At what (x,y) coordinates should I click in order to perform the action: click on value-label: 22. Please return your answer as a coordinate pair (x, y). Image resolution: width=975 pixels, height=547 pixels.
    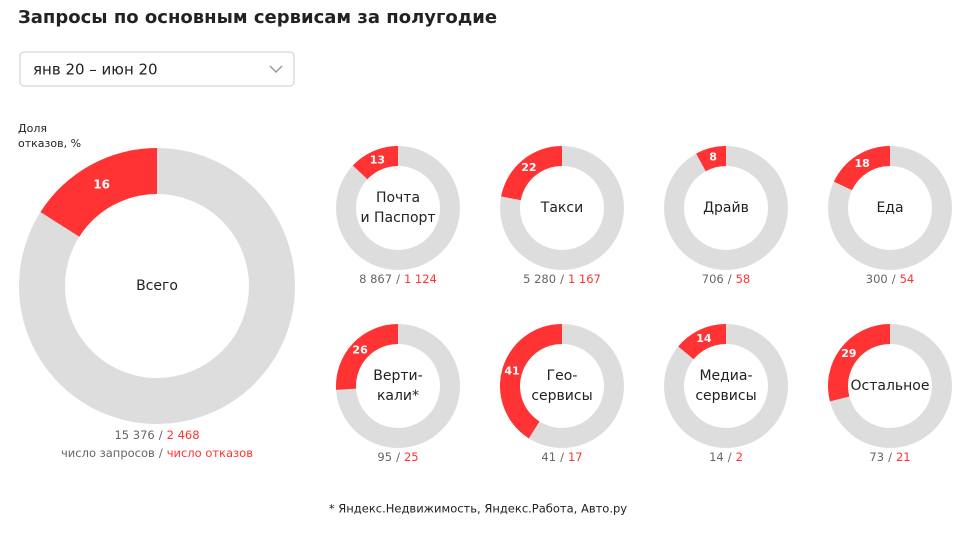
    Looking at the image, I should click on (528, 167).